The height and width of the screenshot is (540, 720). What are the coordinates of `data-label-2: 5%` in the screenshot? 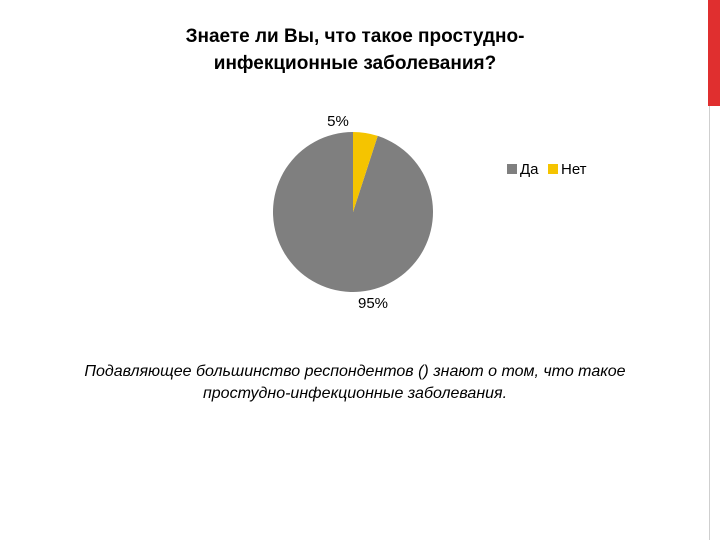 It's located at (338, 121).